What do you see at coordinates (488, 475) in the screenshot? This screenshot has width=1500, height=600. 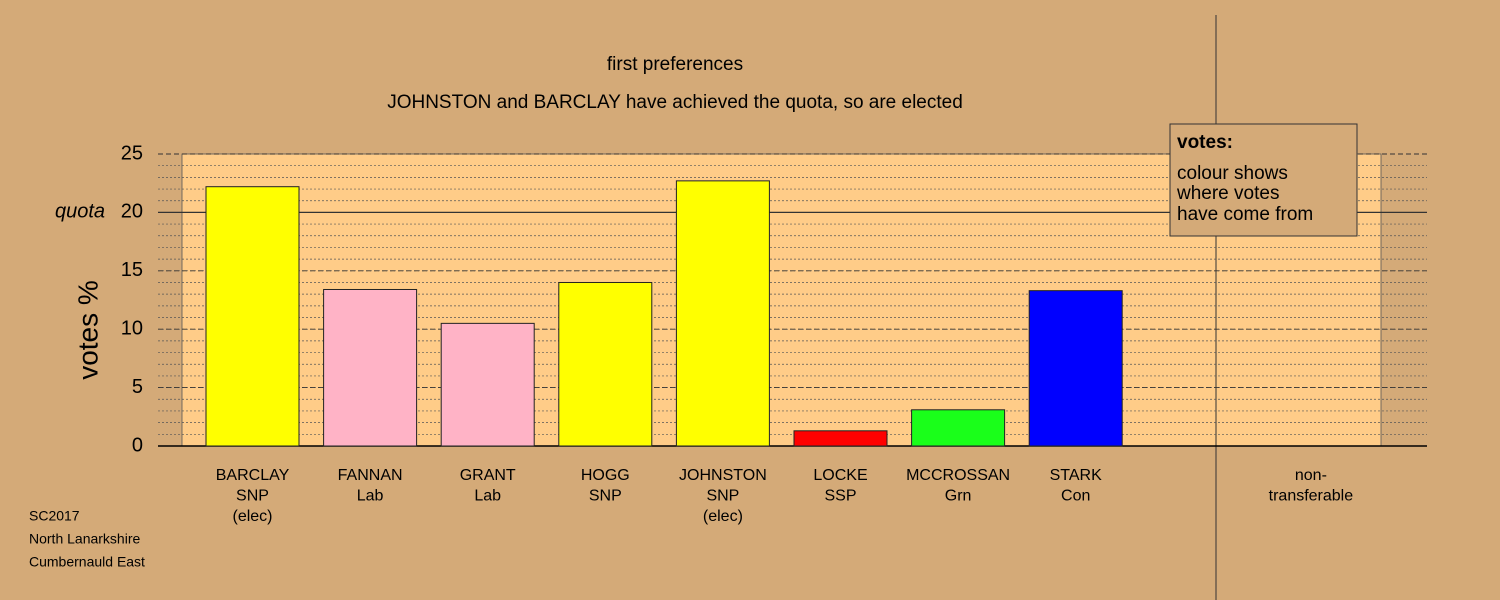 I see `x-tick-label: GRANT` at bounding box center [488, 475].